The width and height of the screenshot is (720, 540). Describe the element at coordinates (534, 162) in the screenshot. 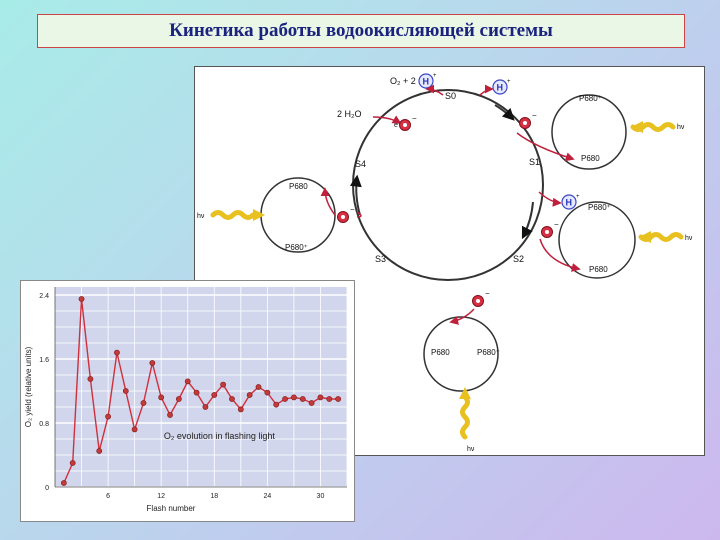

I see `state-s1: S1` at that location.